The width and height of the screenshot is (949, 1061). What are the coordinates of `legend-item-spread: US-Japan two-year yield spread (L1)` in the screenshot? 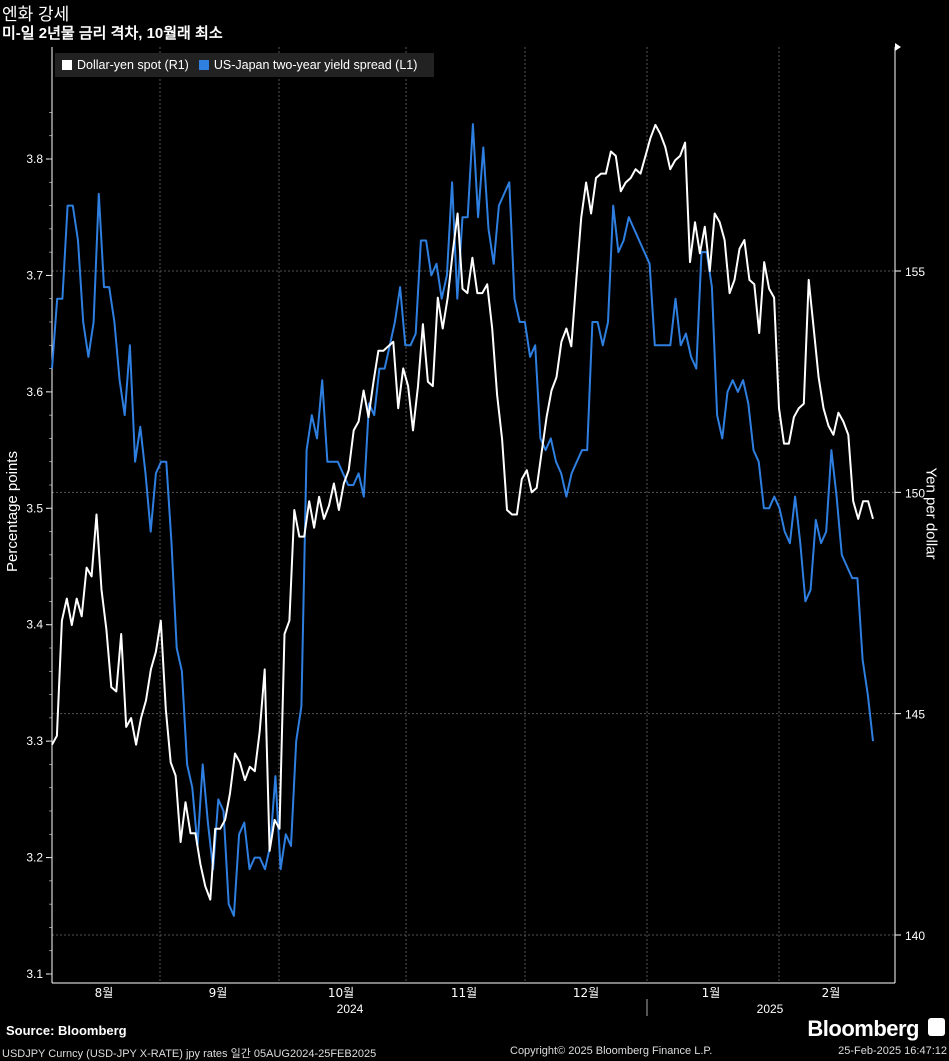 It's located at (308, 65).